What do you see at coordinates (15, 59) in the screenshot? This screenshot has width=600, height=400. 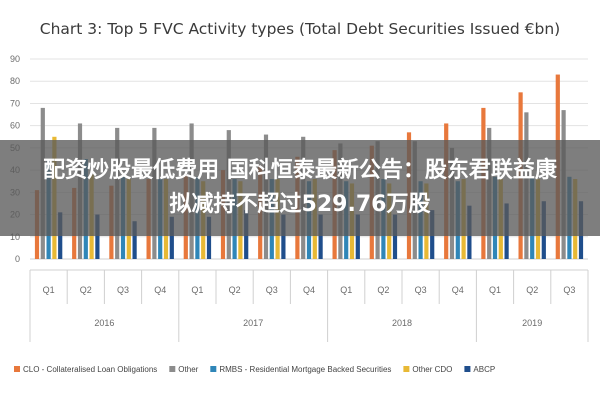 I see `y-tick-label: 90` at bounding box center [15, 59].